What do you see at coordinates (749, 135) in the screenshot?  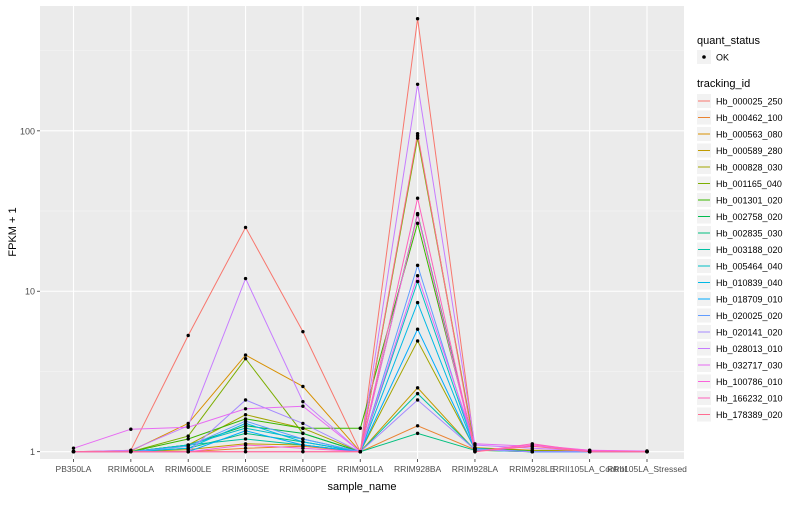 I see `legend-label-series: Hb_000563_080` at bounding box center [749, 135].